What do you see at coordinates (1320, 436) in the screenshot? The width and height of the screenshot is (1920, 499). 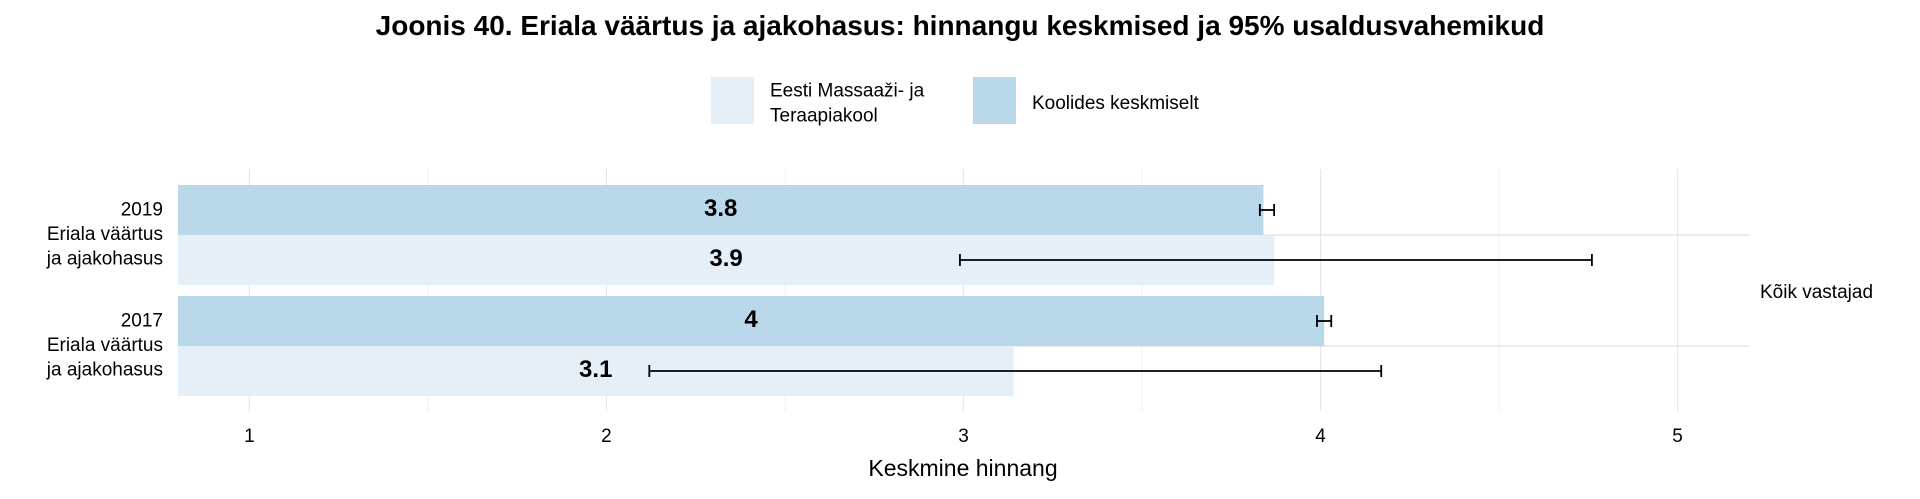 I see `x-tick-label: 4` at bounding box center [1320, 436].